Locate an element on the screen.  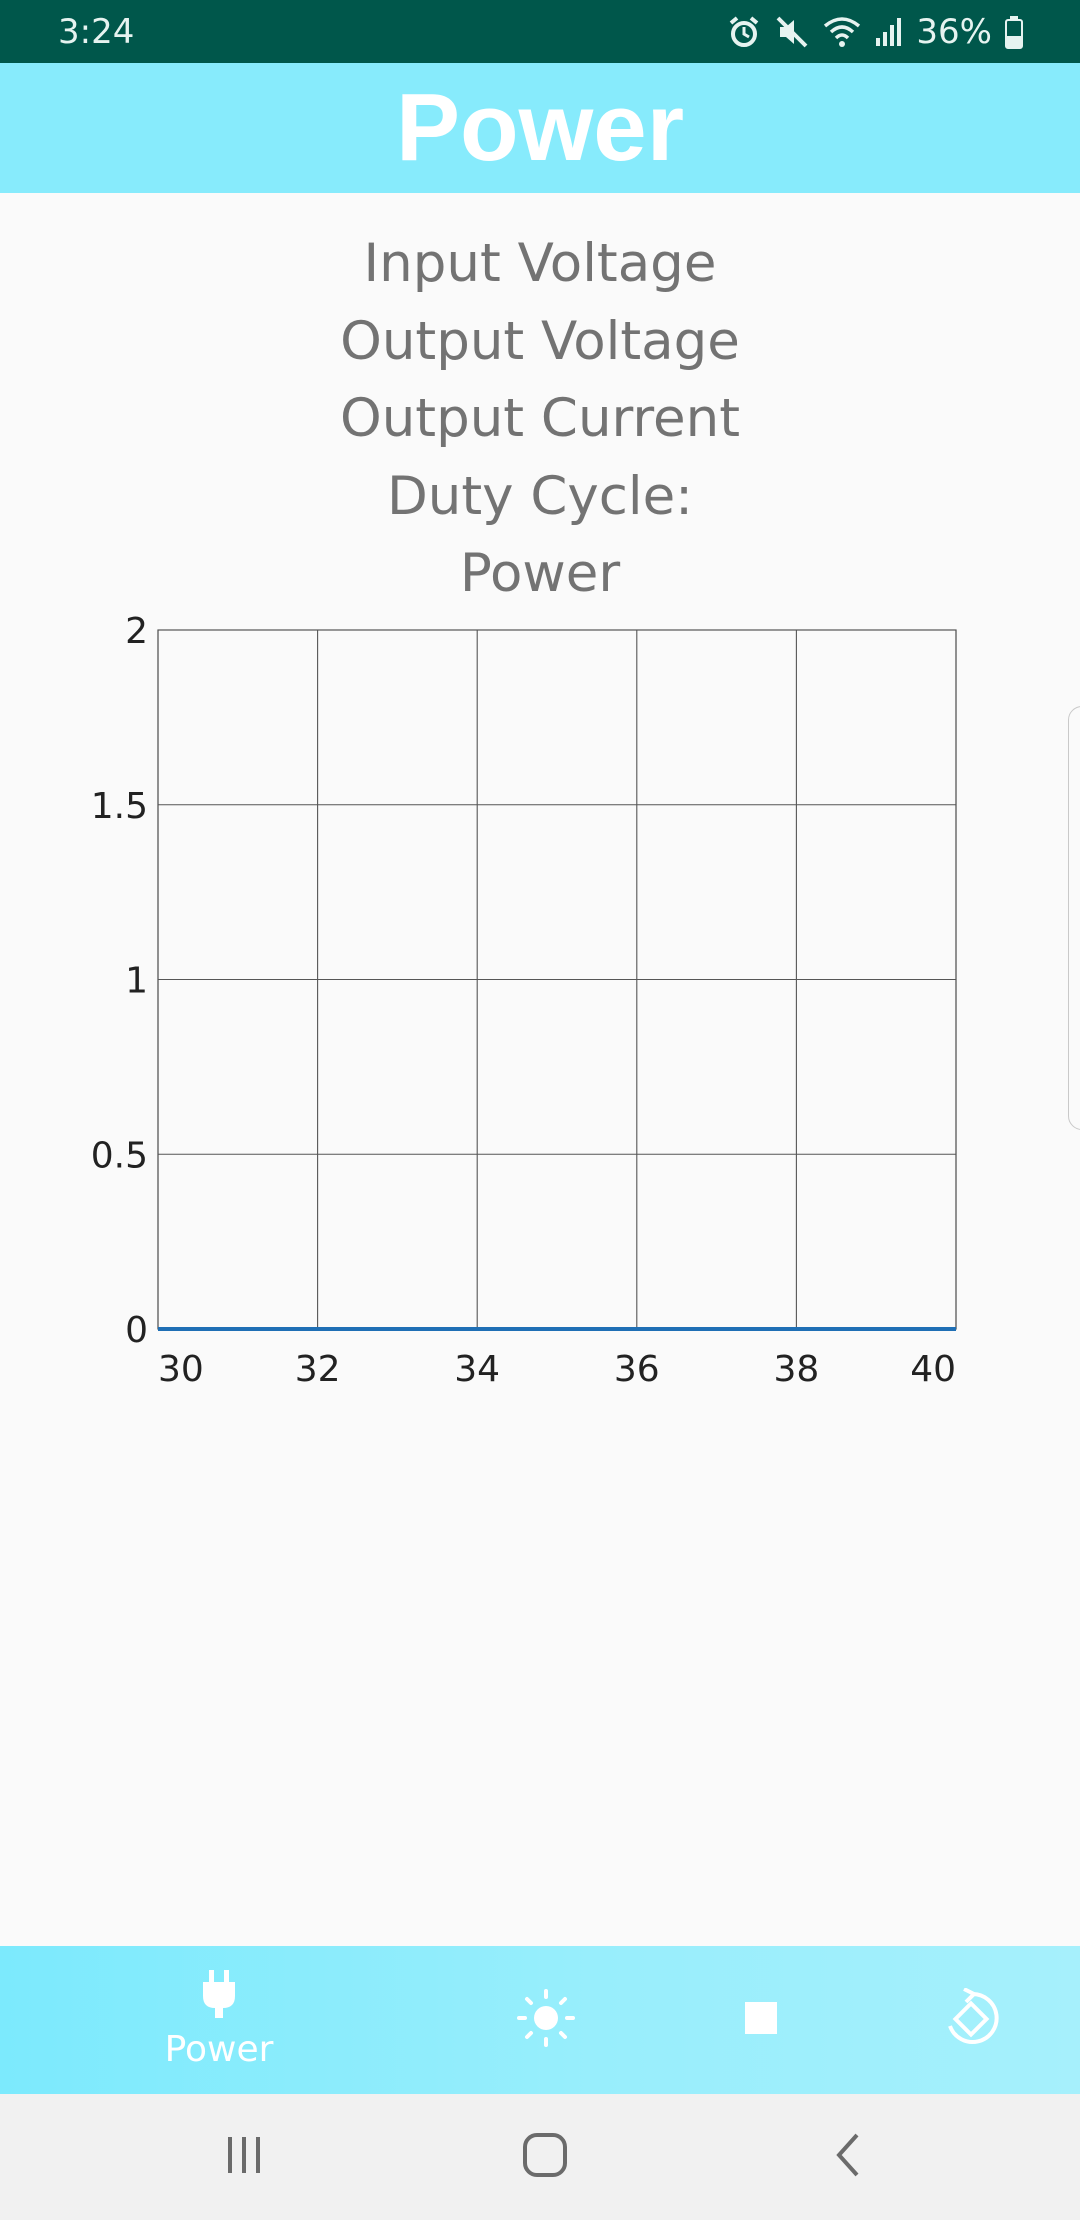
stop-icon is located at coordinates (761, 2020).